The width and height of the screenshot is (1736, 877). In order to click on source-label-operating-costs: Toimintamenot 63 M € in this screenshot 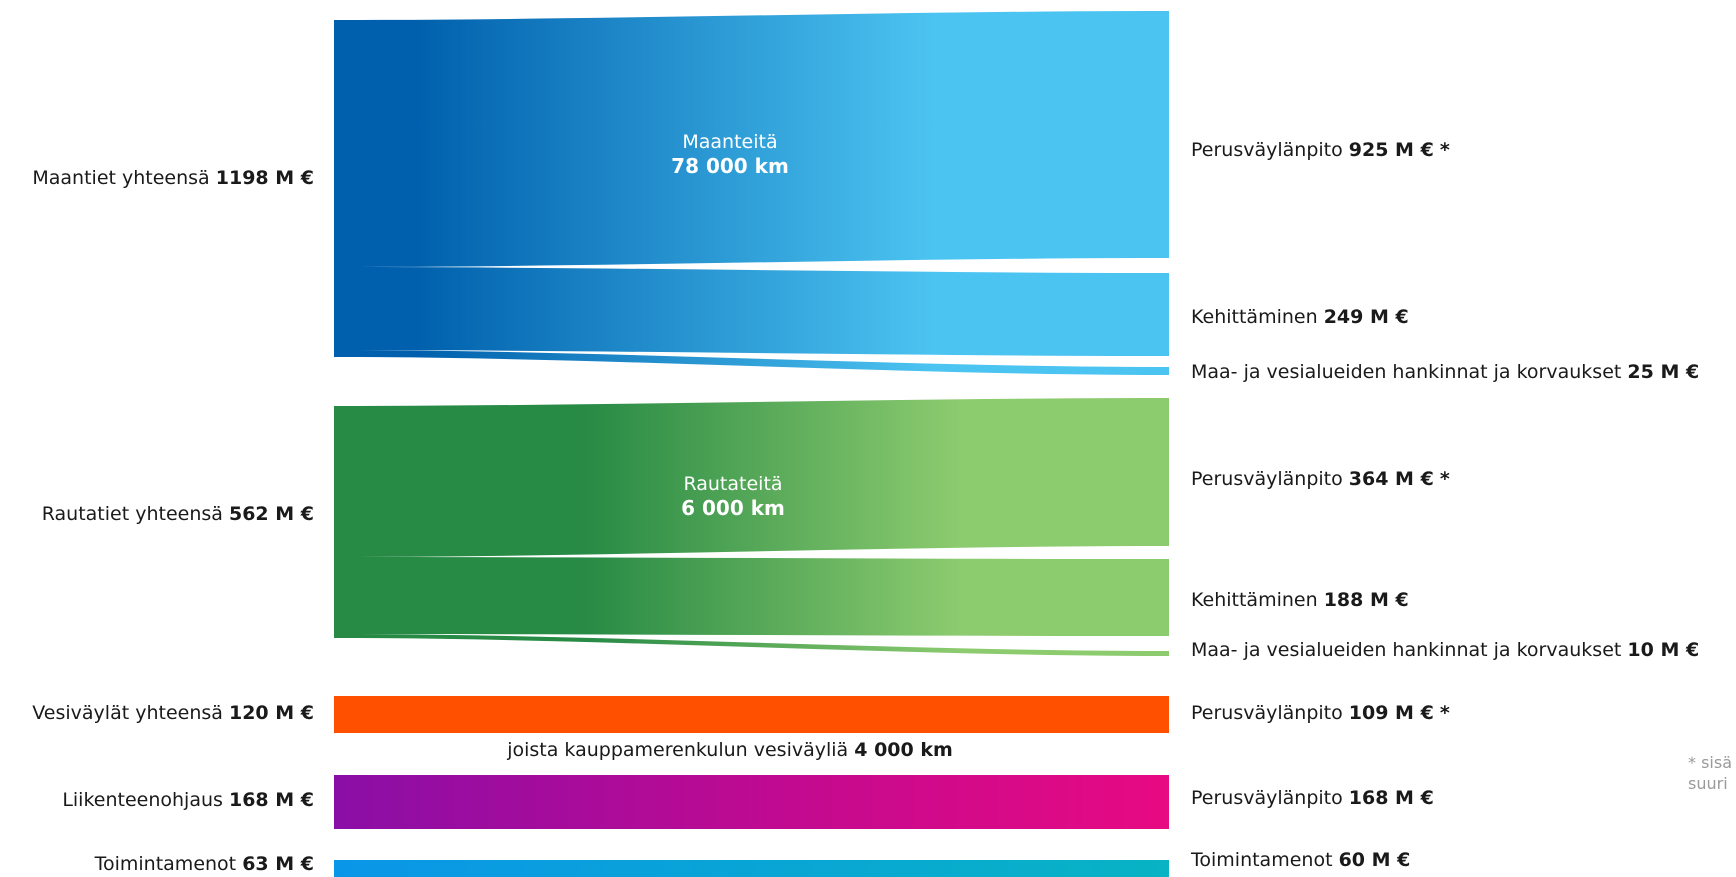, I will do `click(204, 864)`.